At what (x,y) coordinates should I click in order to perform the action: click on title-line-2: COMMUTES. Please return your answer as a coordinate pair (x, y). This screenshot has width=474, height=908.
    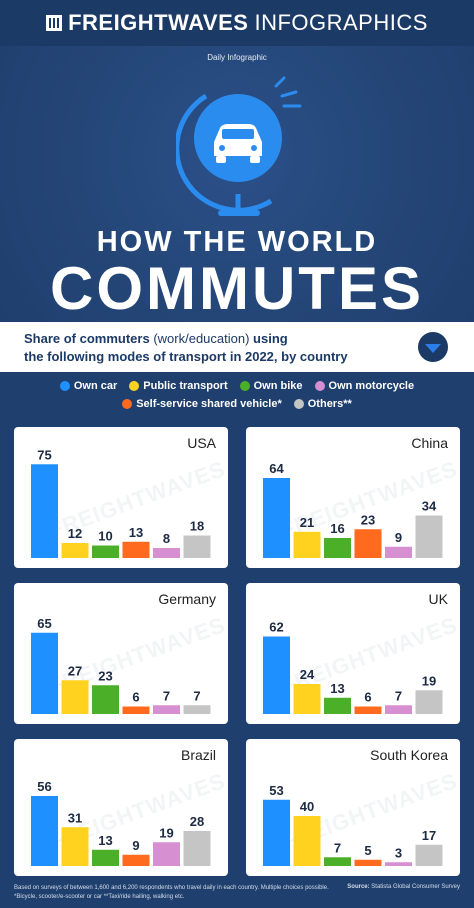
    Looking at the image, I should click on (237, 288).